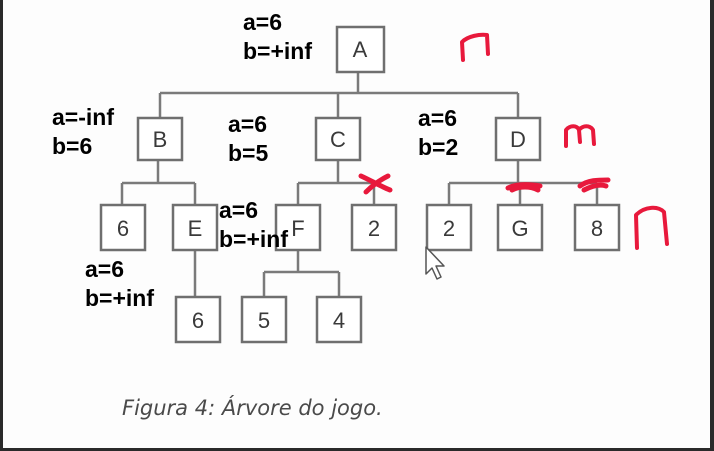  I want to click on node-e: E, so click(195, 227).